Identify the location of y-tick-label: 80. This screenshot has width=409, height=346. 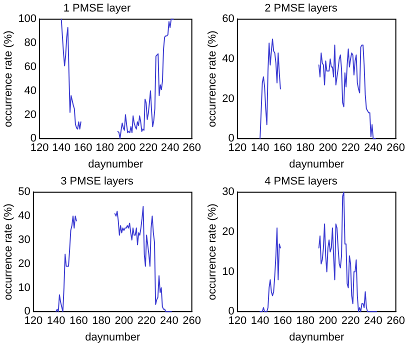
(30, 43).